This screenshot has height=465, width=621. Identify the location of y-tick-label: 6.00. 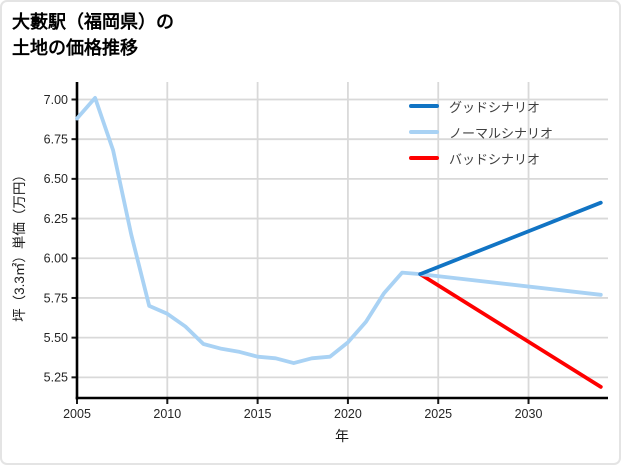
(56, 259).